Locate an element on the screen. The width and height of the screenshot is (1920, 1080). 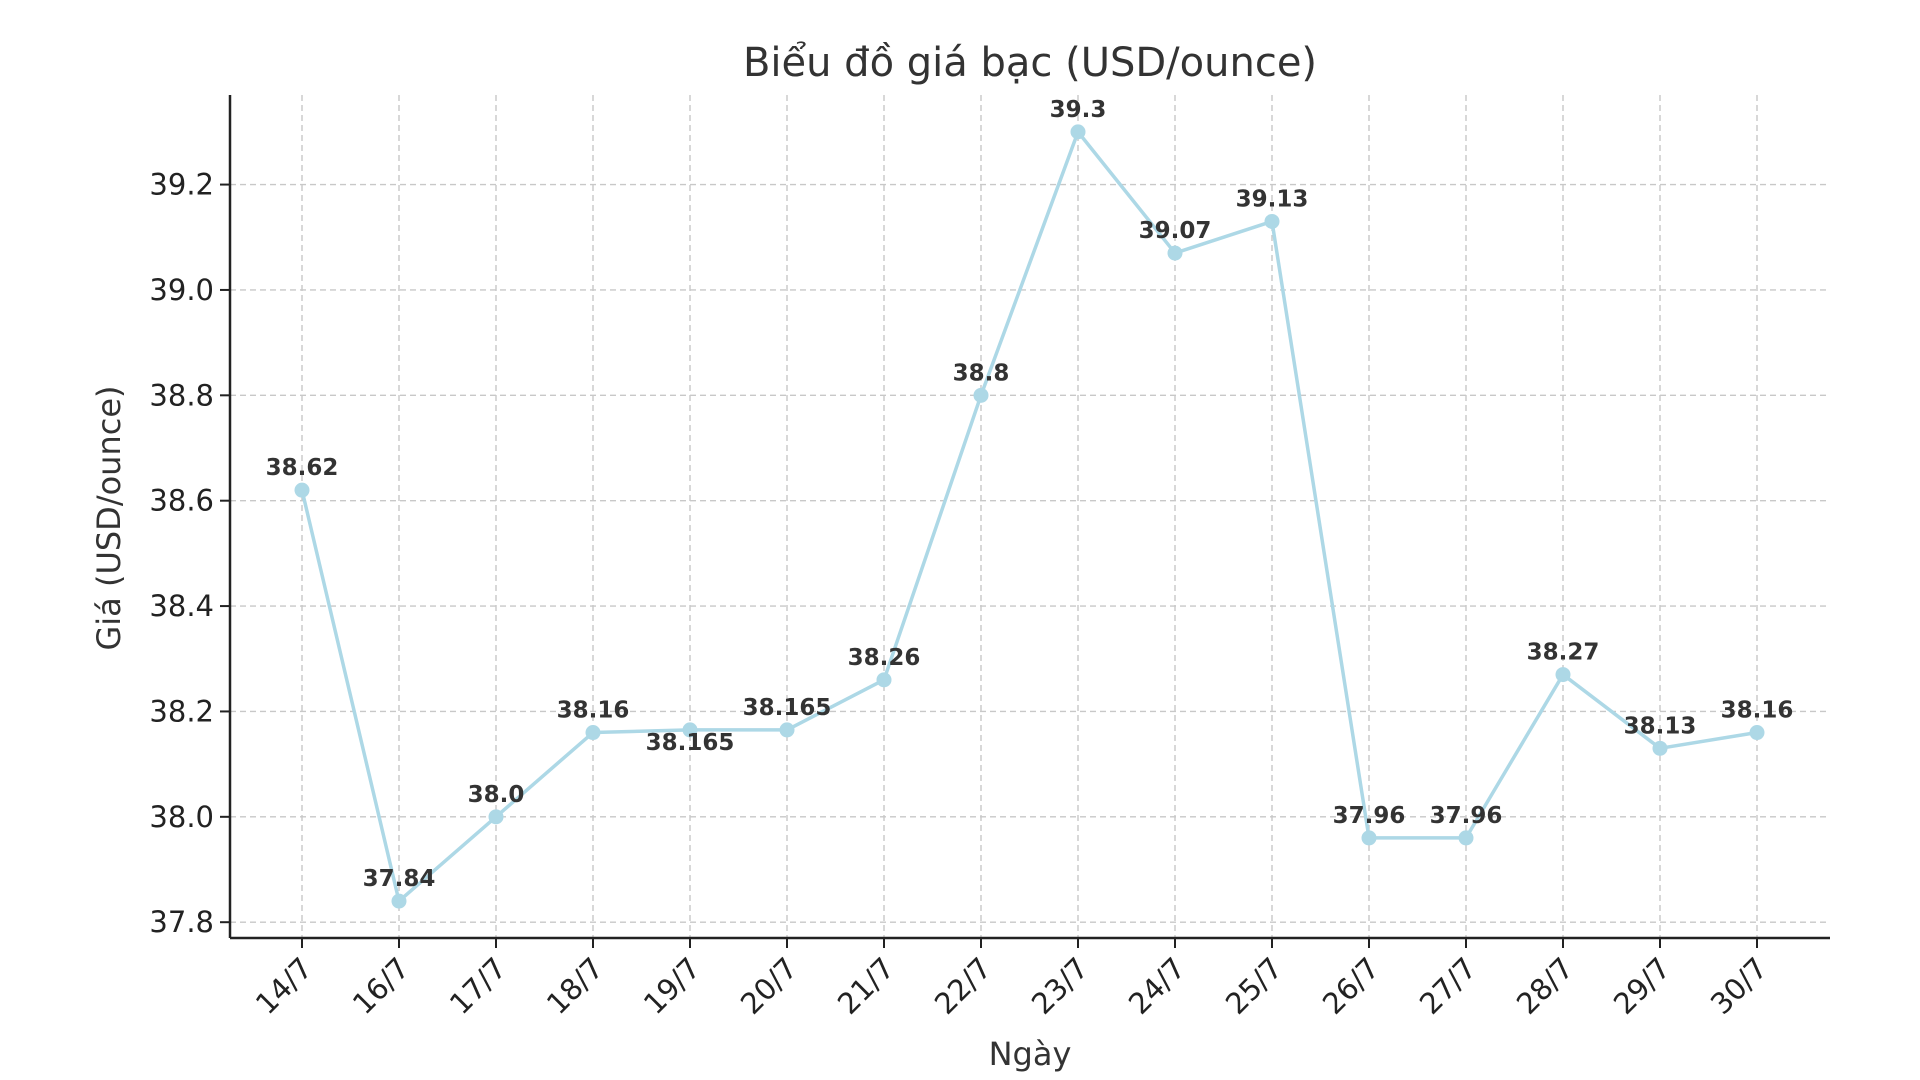
x-tick-label: 19/7 is located at coordinates (672, 986).